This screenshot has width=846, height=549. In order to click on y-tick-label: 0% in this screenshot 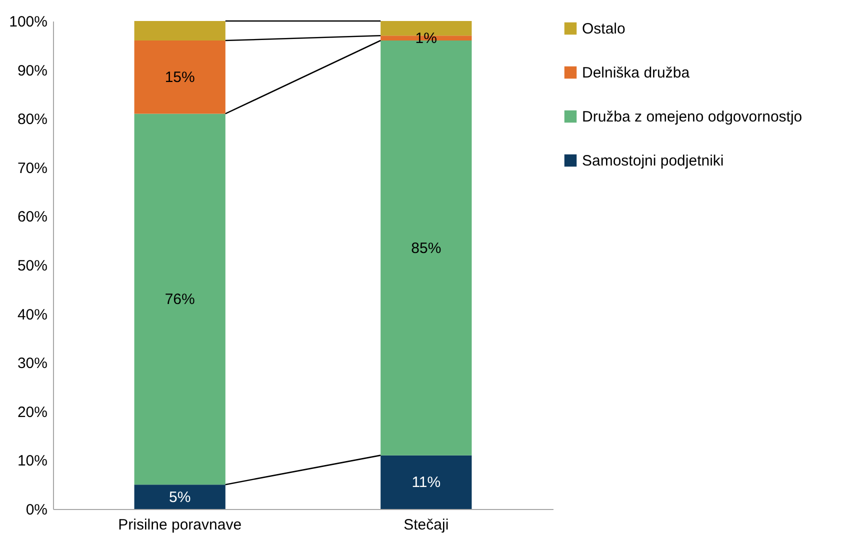, I will do `click(37, 510)`.